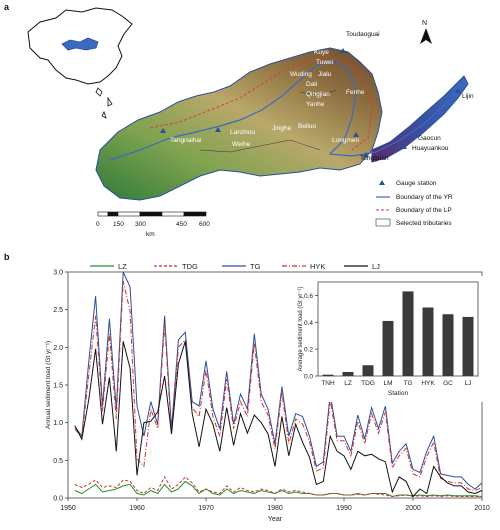 This screenshot has width=500, height=530. Describe the element at coordinates (376, 266) in the screenshot. I see `legend-label-lj: LJ` at that location.